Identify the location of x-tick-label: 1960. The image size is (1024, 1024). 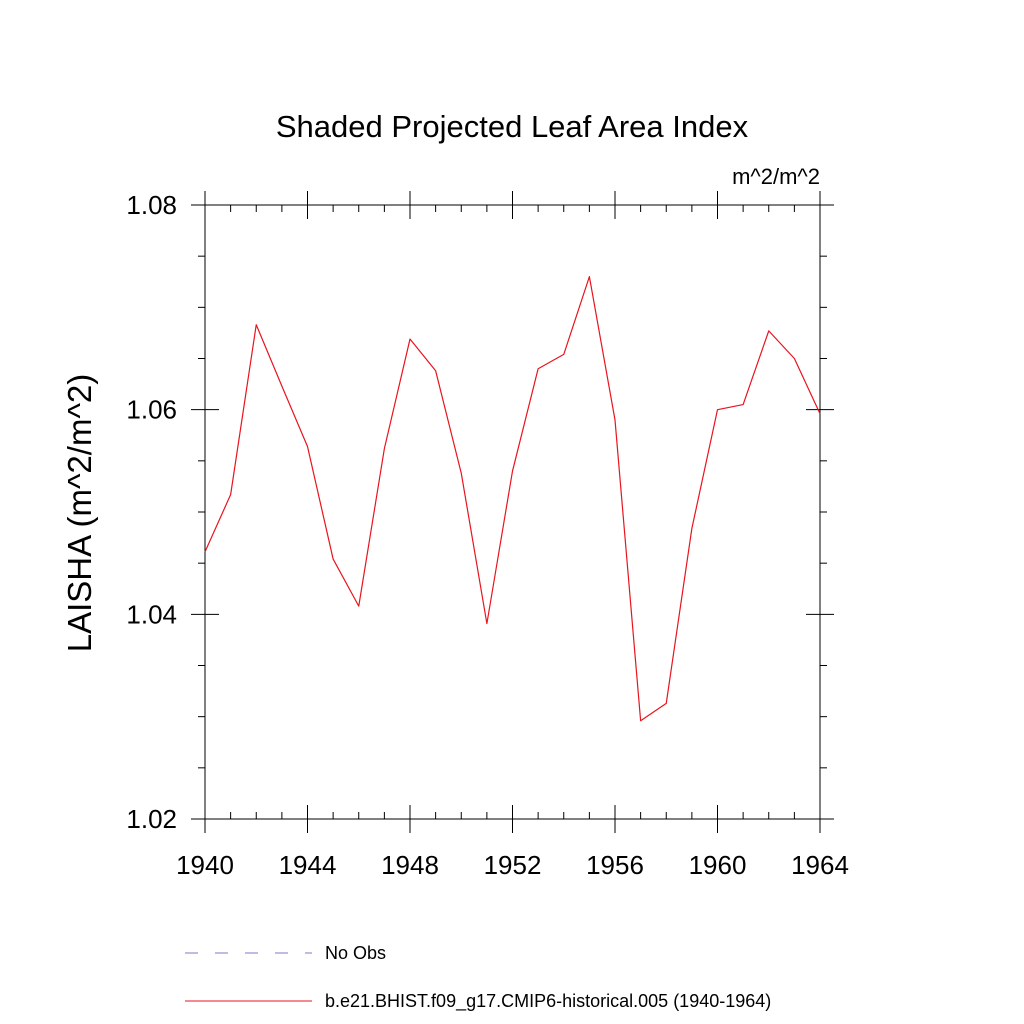
(718, 865).